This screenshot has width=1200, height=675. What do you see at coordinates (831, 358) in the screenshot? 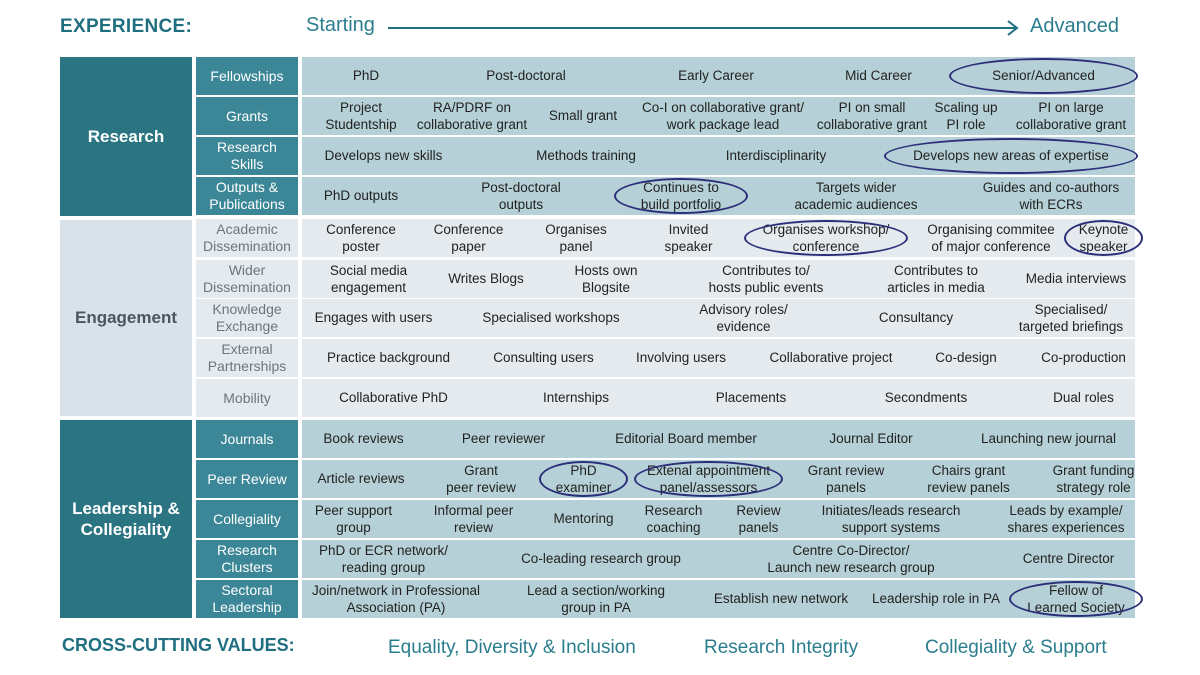
I see `stage-cell: Collaborative project` at bounding box center [831, 358].